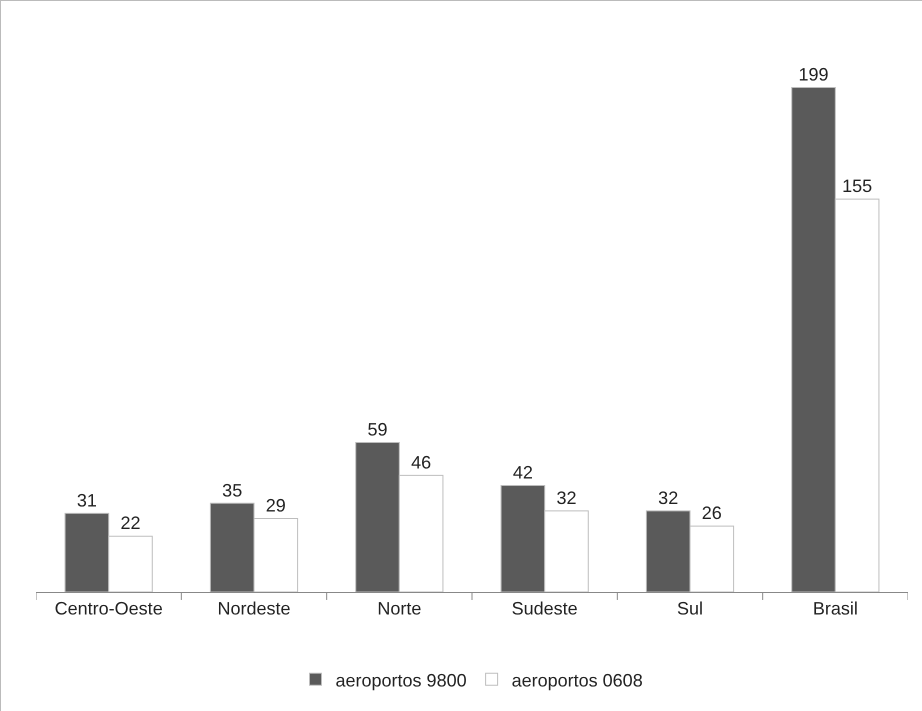  Describe the element at coordinates (401, 680) in the screenshot. I see `legend-label: aeroportos 9800` at that location.